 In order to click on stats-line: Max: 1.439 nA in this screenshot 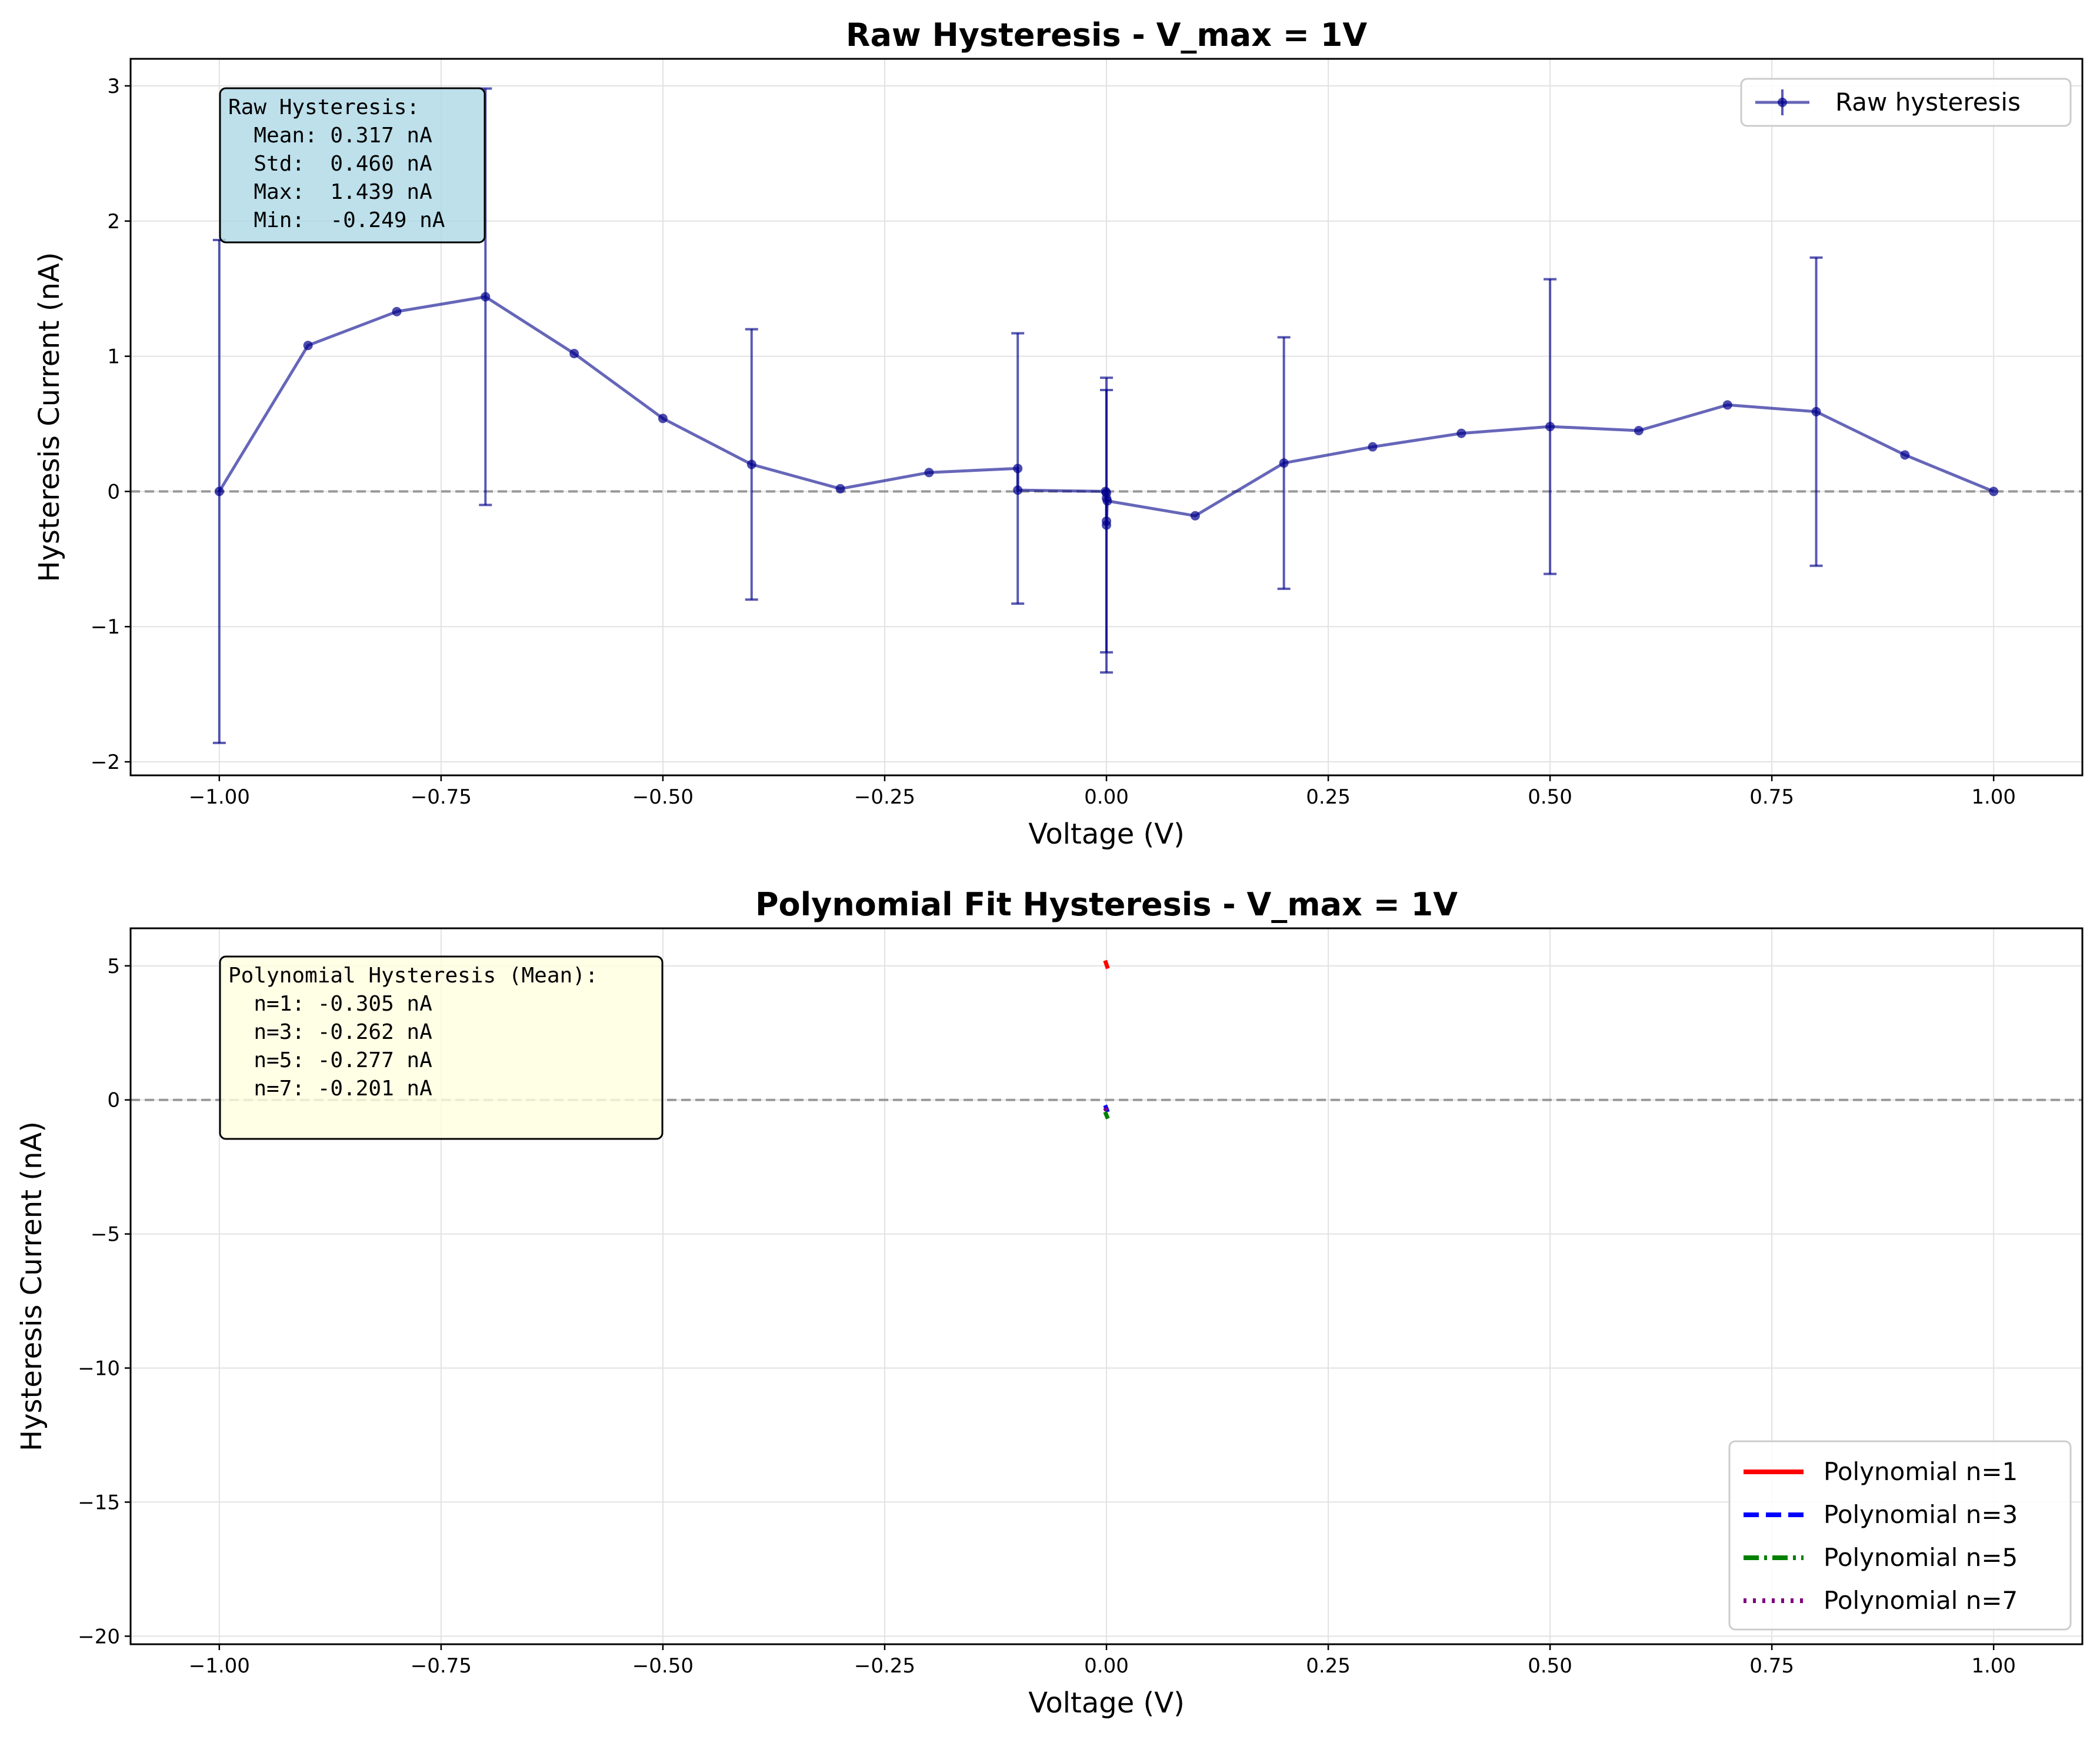, I will do `click(330, 192)`.